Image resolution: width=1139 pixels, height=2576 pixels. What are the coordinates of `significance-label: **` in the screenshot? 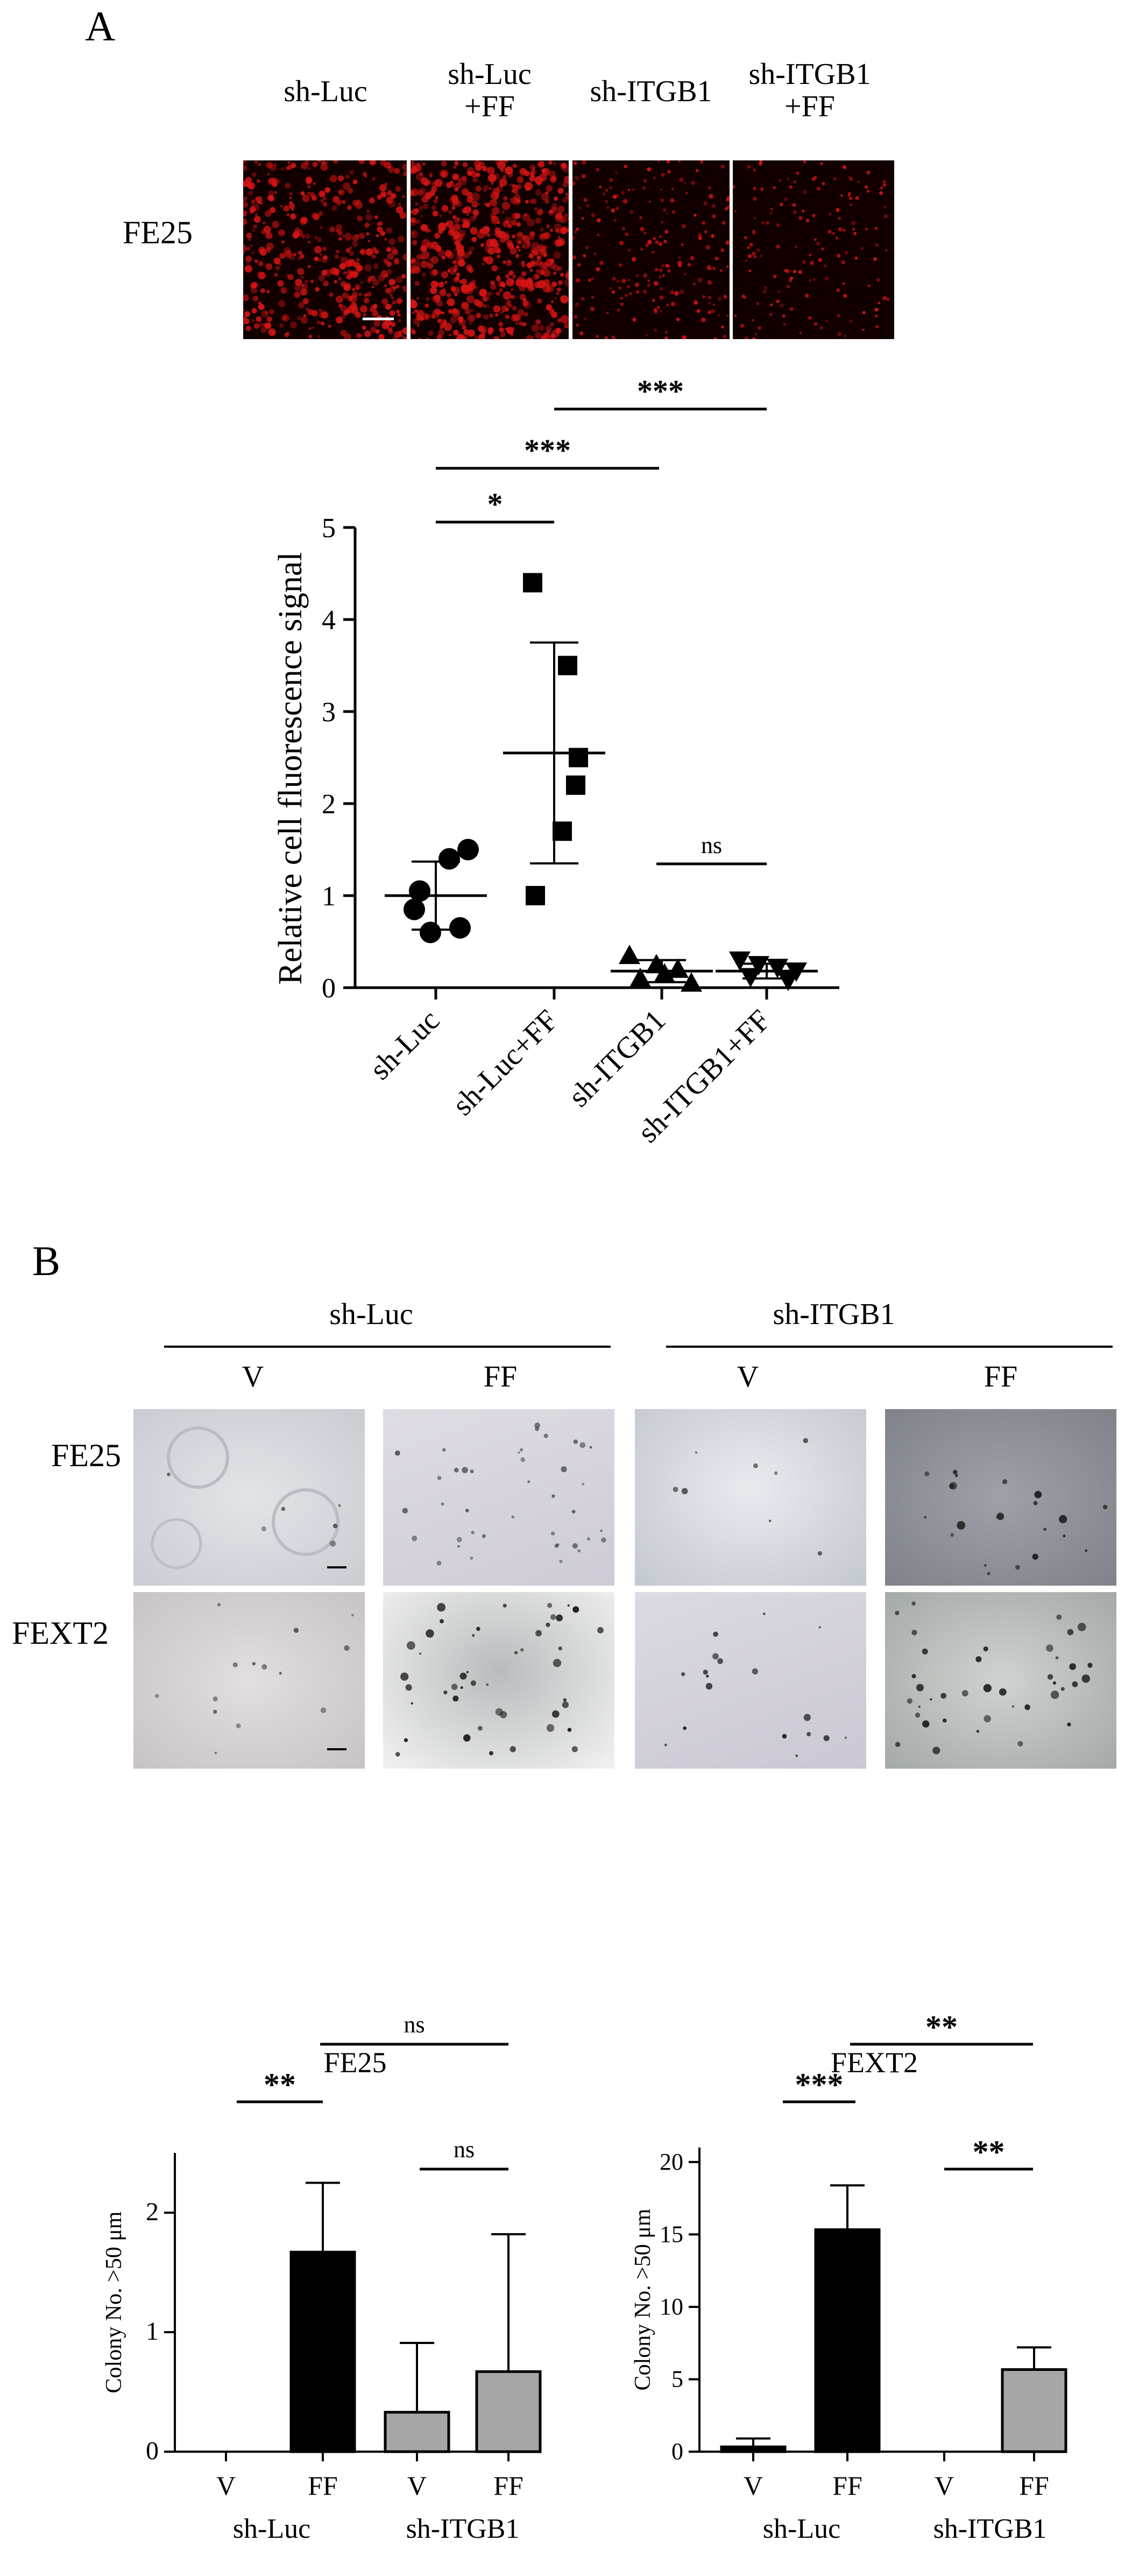 It's located at (280, 2084).